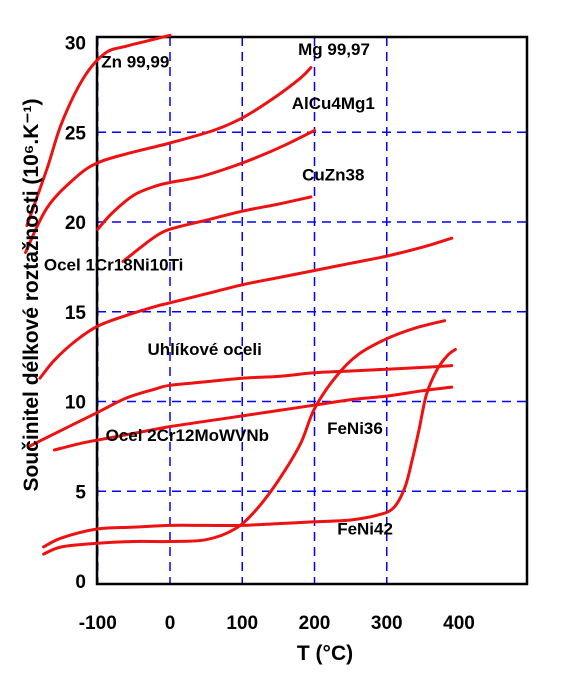 Image resolution: width=562 pixels, height=688 pixels. Describe the element at coordinates (205, 349) in the screenshot. I see `curve-label: Uhlíkové oceli` at that location.